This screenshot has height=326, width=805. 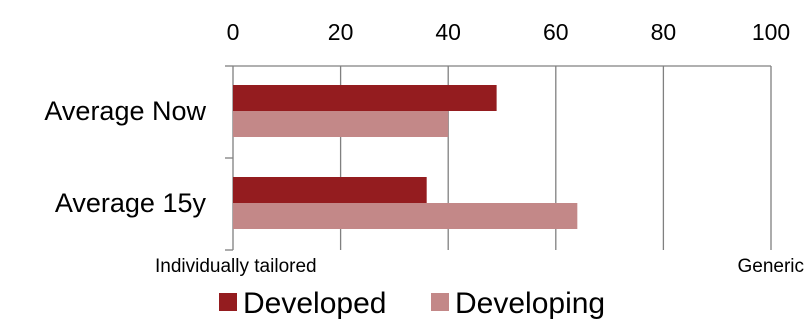 I want to click on category-label: Average Now, so click(x=125, y=111).